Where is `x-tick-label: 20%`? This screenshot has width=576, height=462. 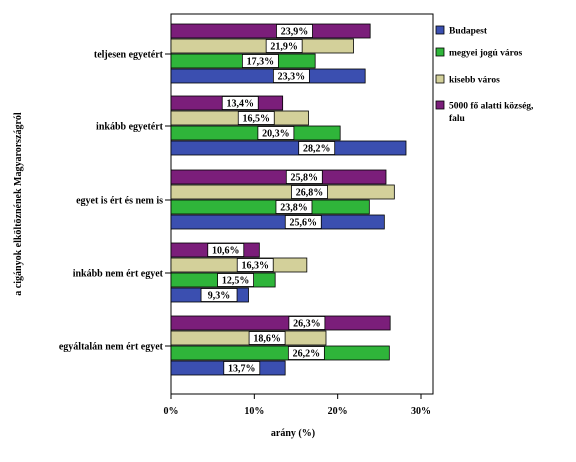 x-tick-label: 20% is located at coordinates (338, 411).